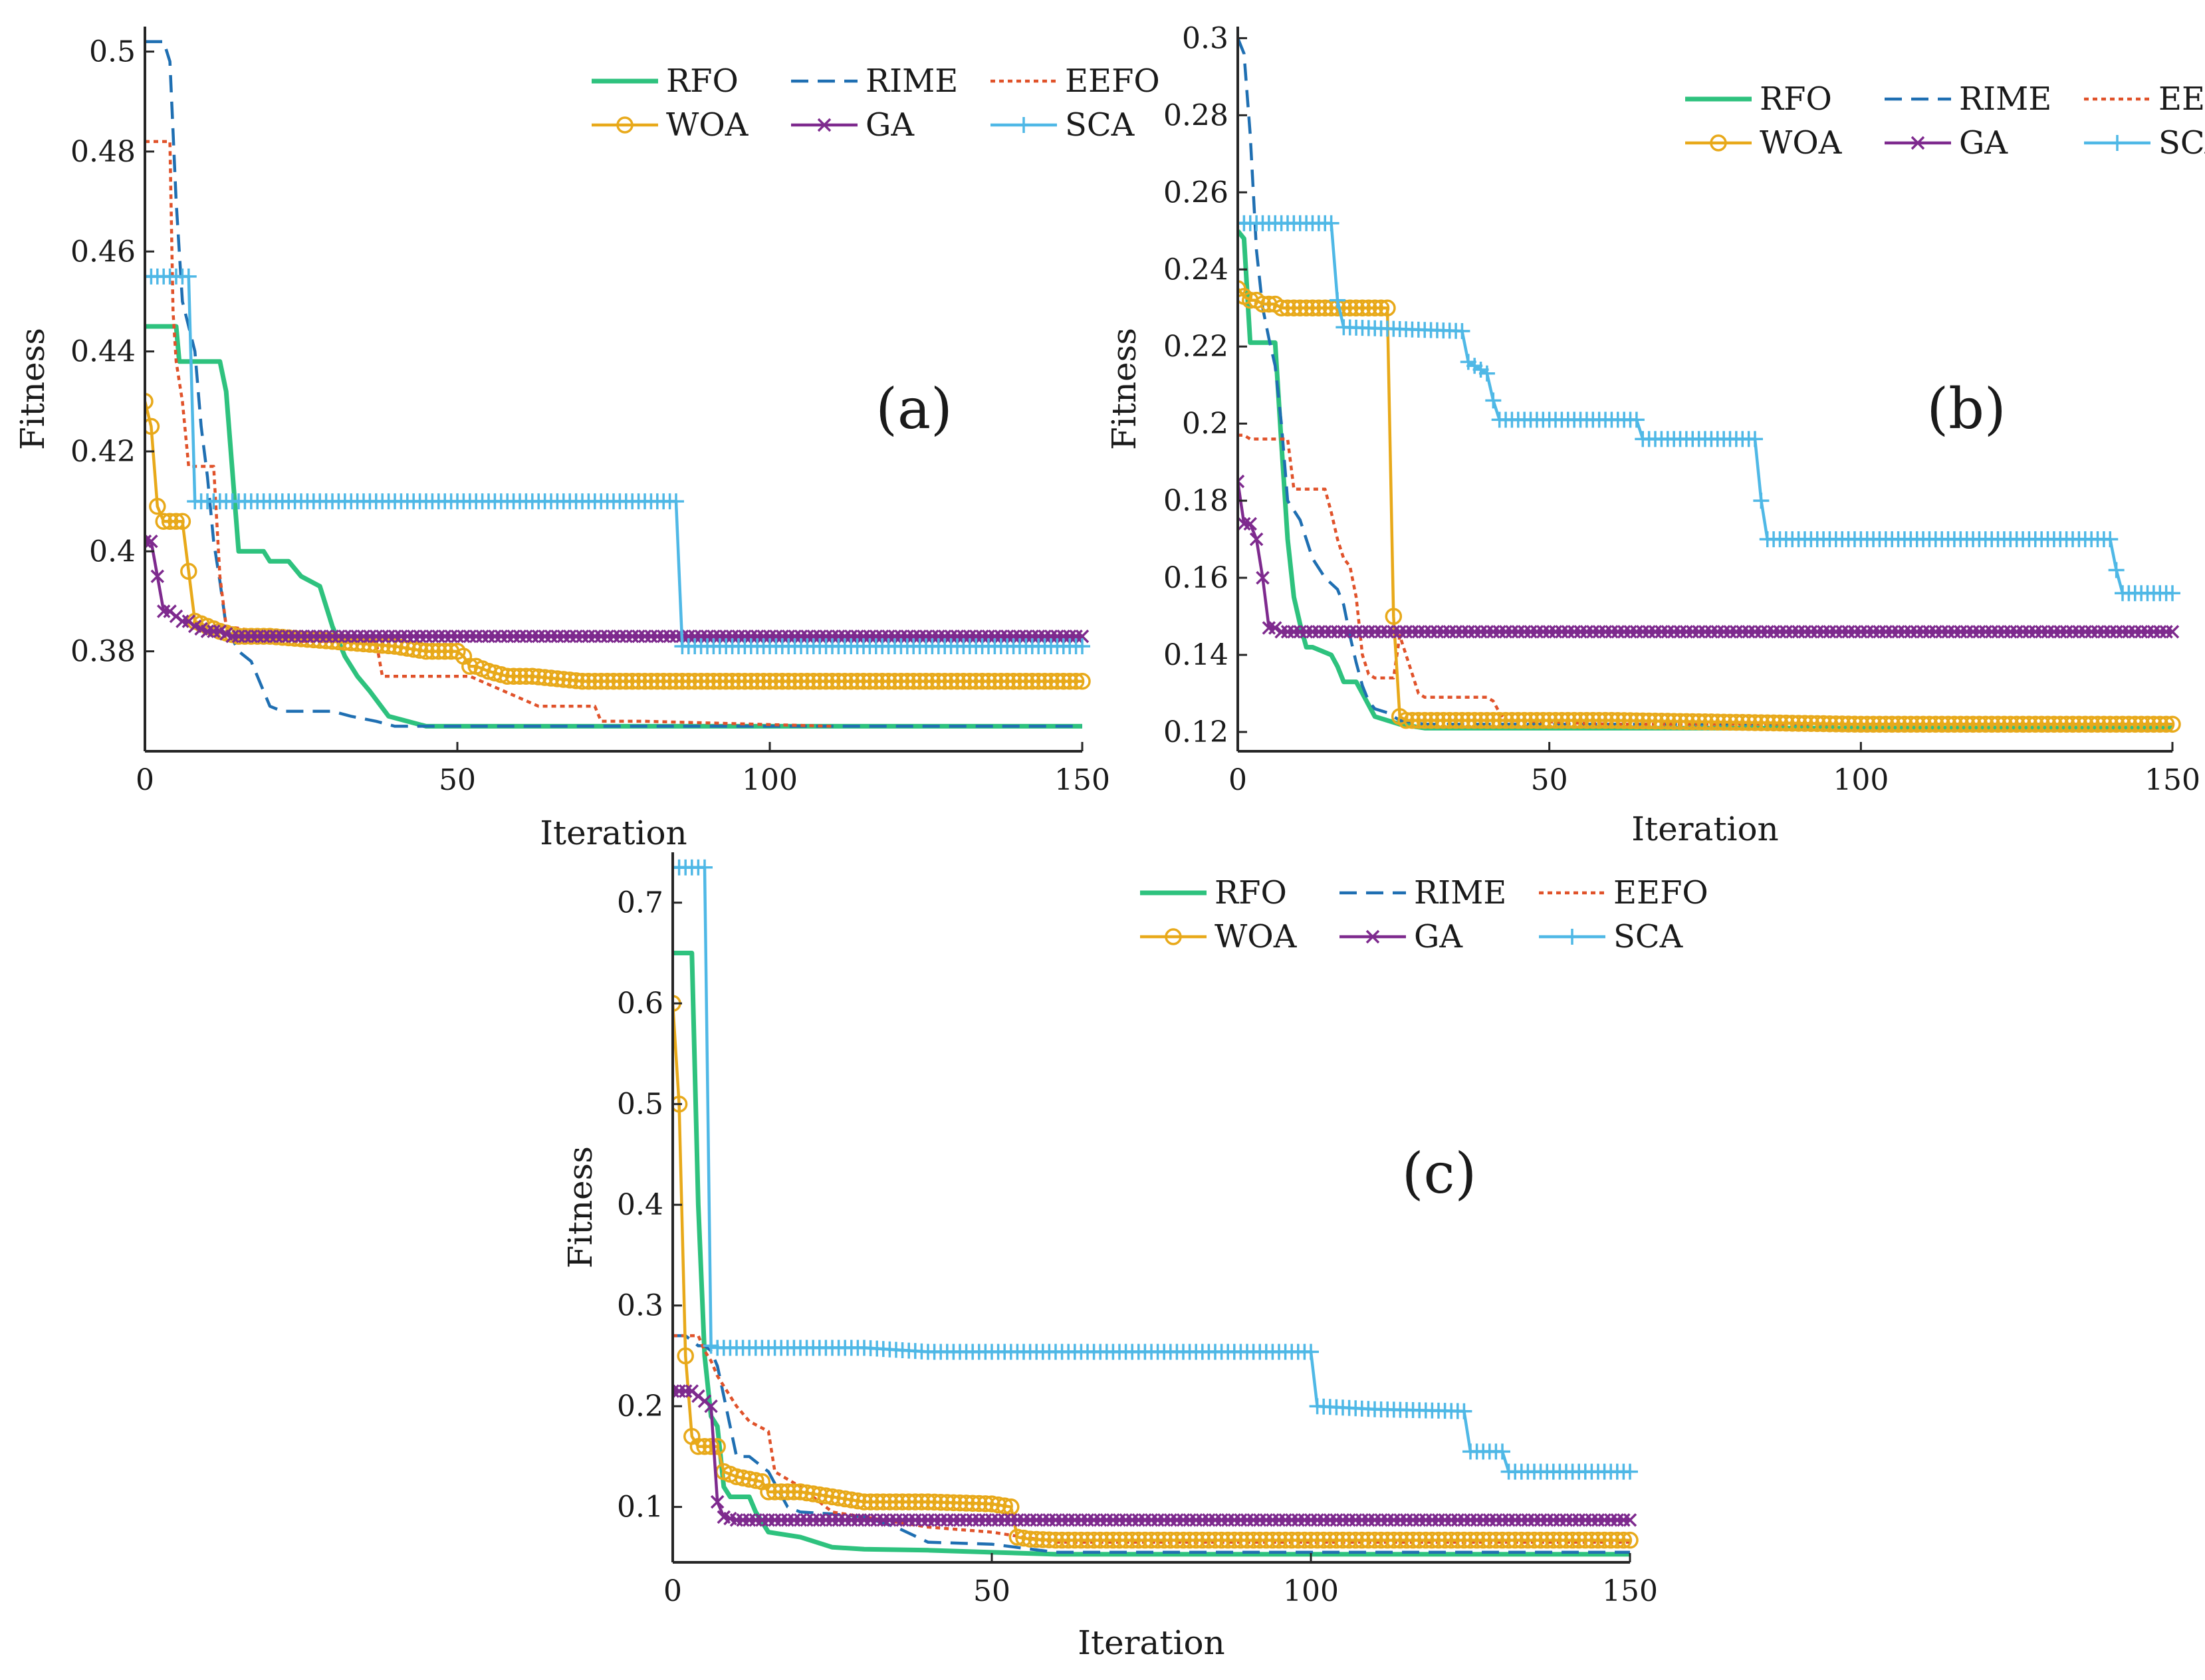  What do you see at coordinates (2110, 539) in the screenshot?
I see `panel-b-point-sca` at bounding box center [2110, 539].